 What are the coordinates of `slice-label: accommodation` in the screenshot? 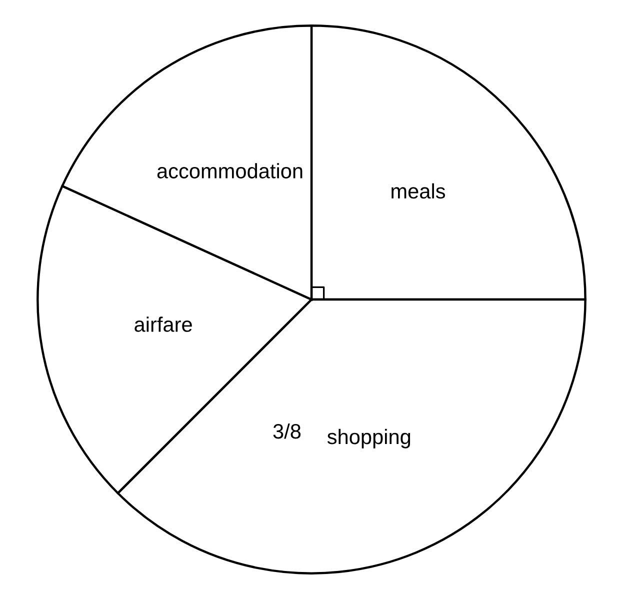 It's located at (229, 170).